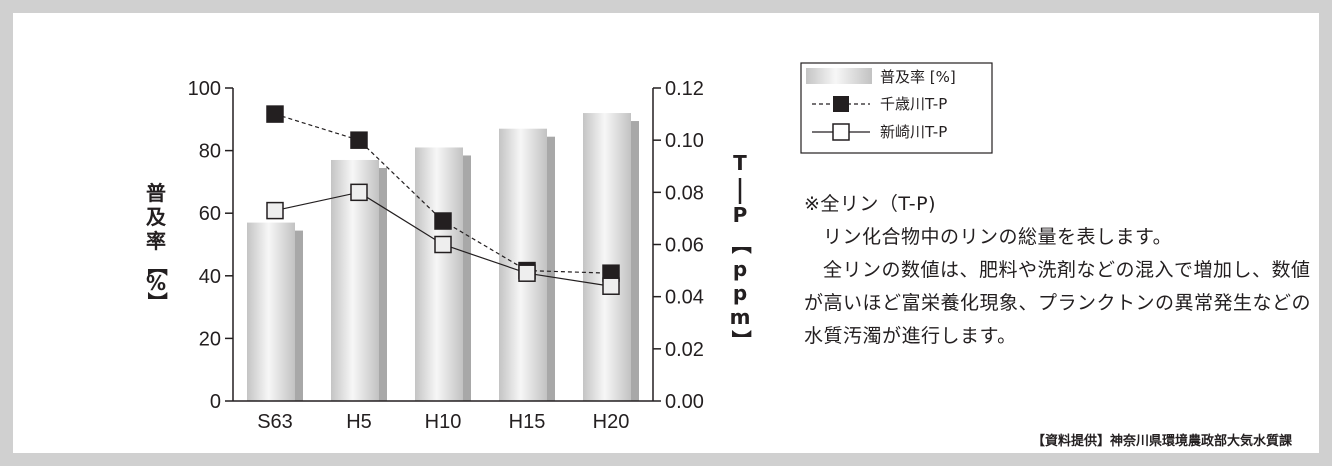  I want to click on note-heading: ※全リン（T-P), so click(870, 204).